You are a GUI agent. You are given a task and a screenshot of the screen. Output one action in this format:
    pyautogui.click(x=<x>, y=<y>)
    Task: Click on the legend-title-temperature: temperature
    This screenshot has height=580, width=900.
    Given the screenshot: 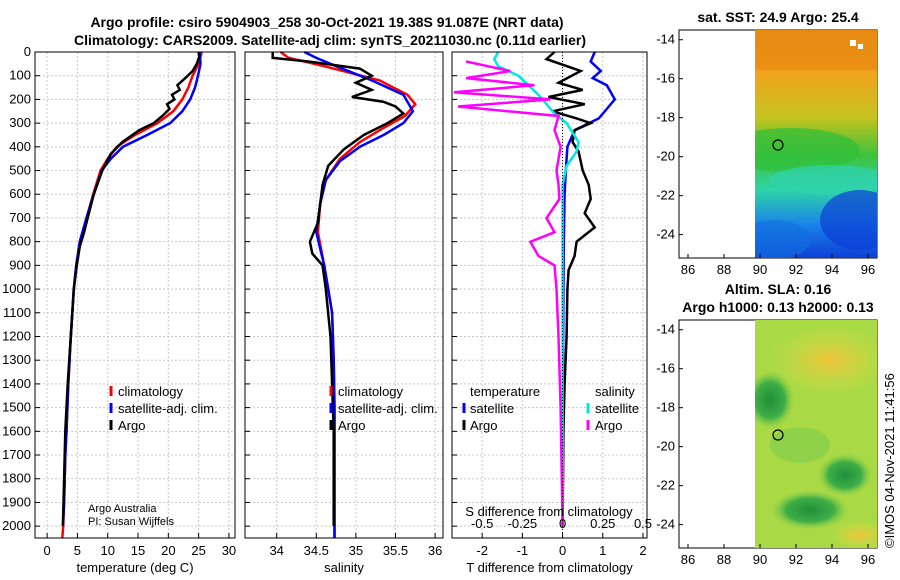 What is the action you would take?
    pyautogui.click(x=505, y=391)
    